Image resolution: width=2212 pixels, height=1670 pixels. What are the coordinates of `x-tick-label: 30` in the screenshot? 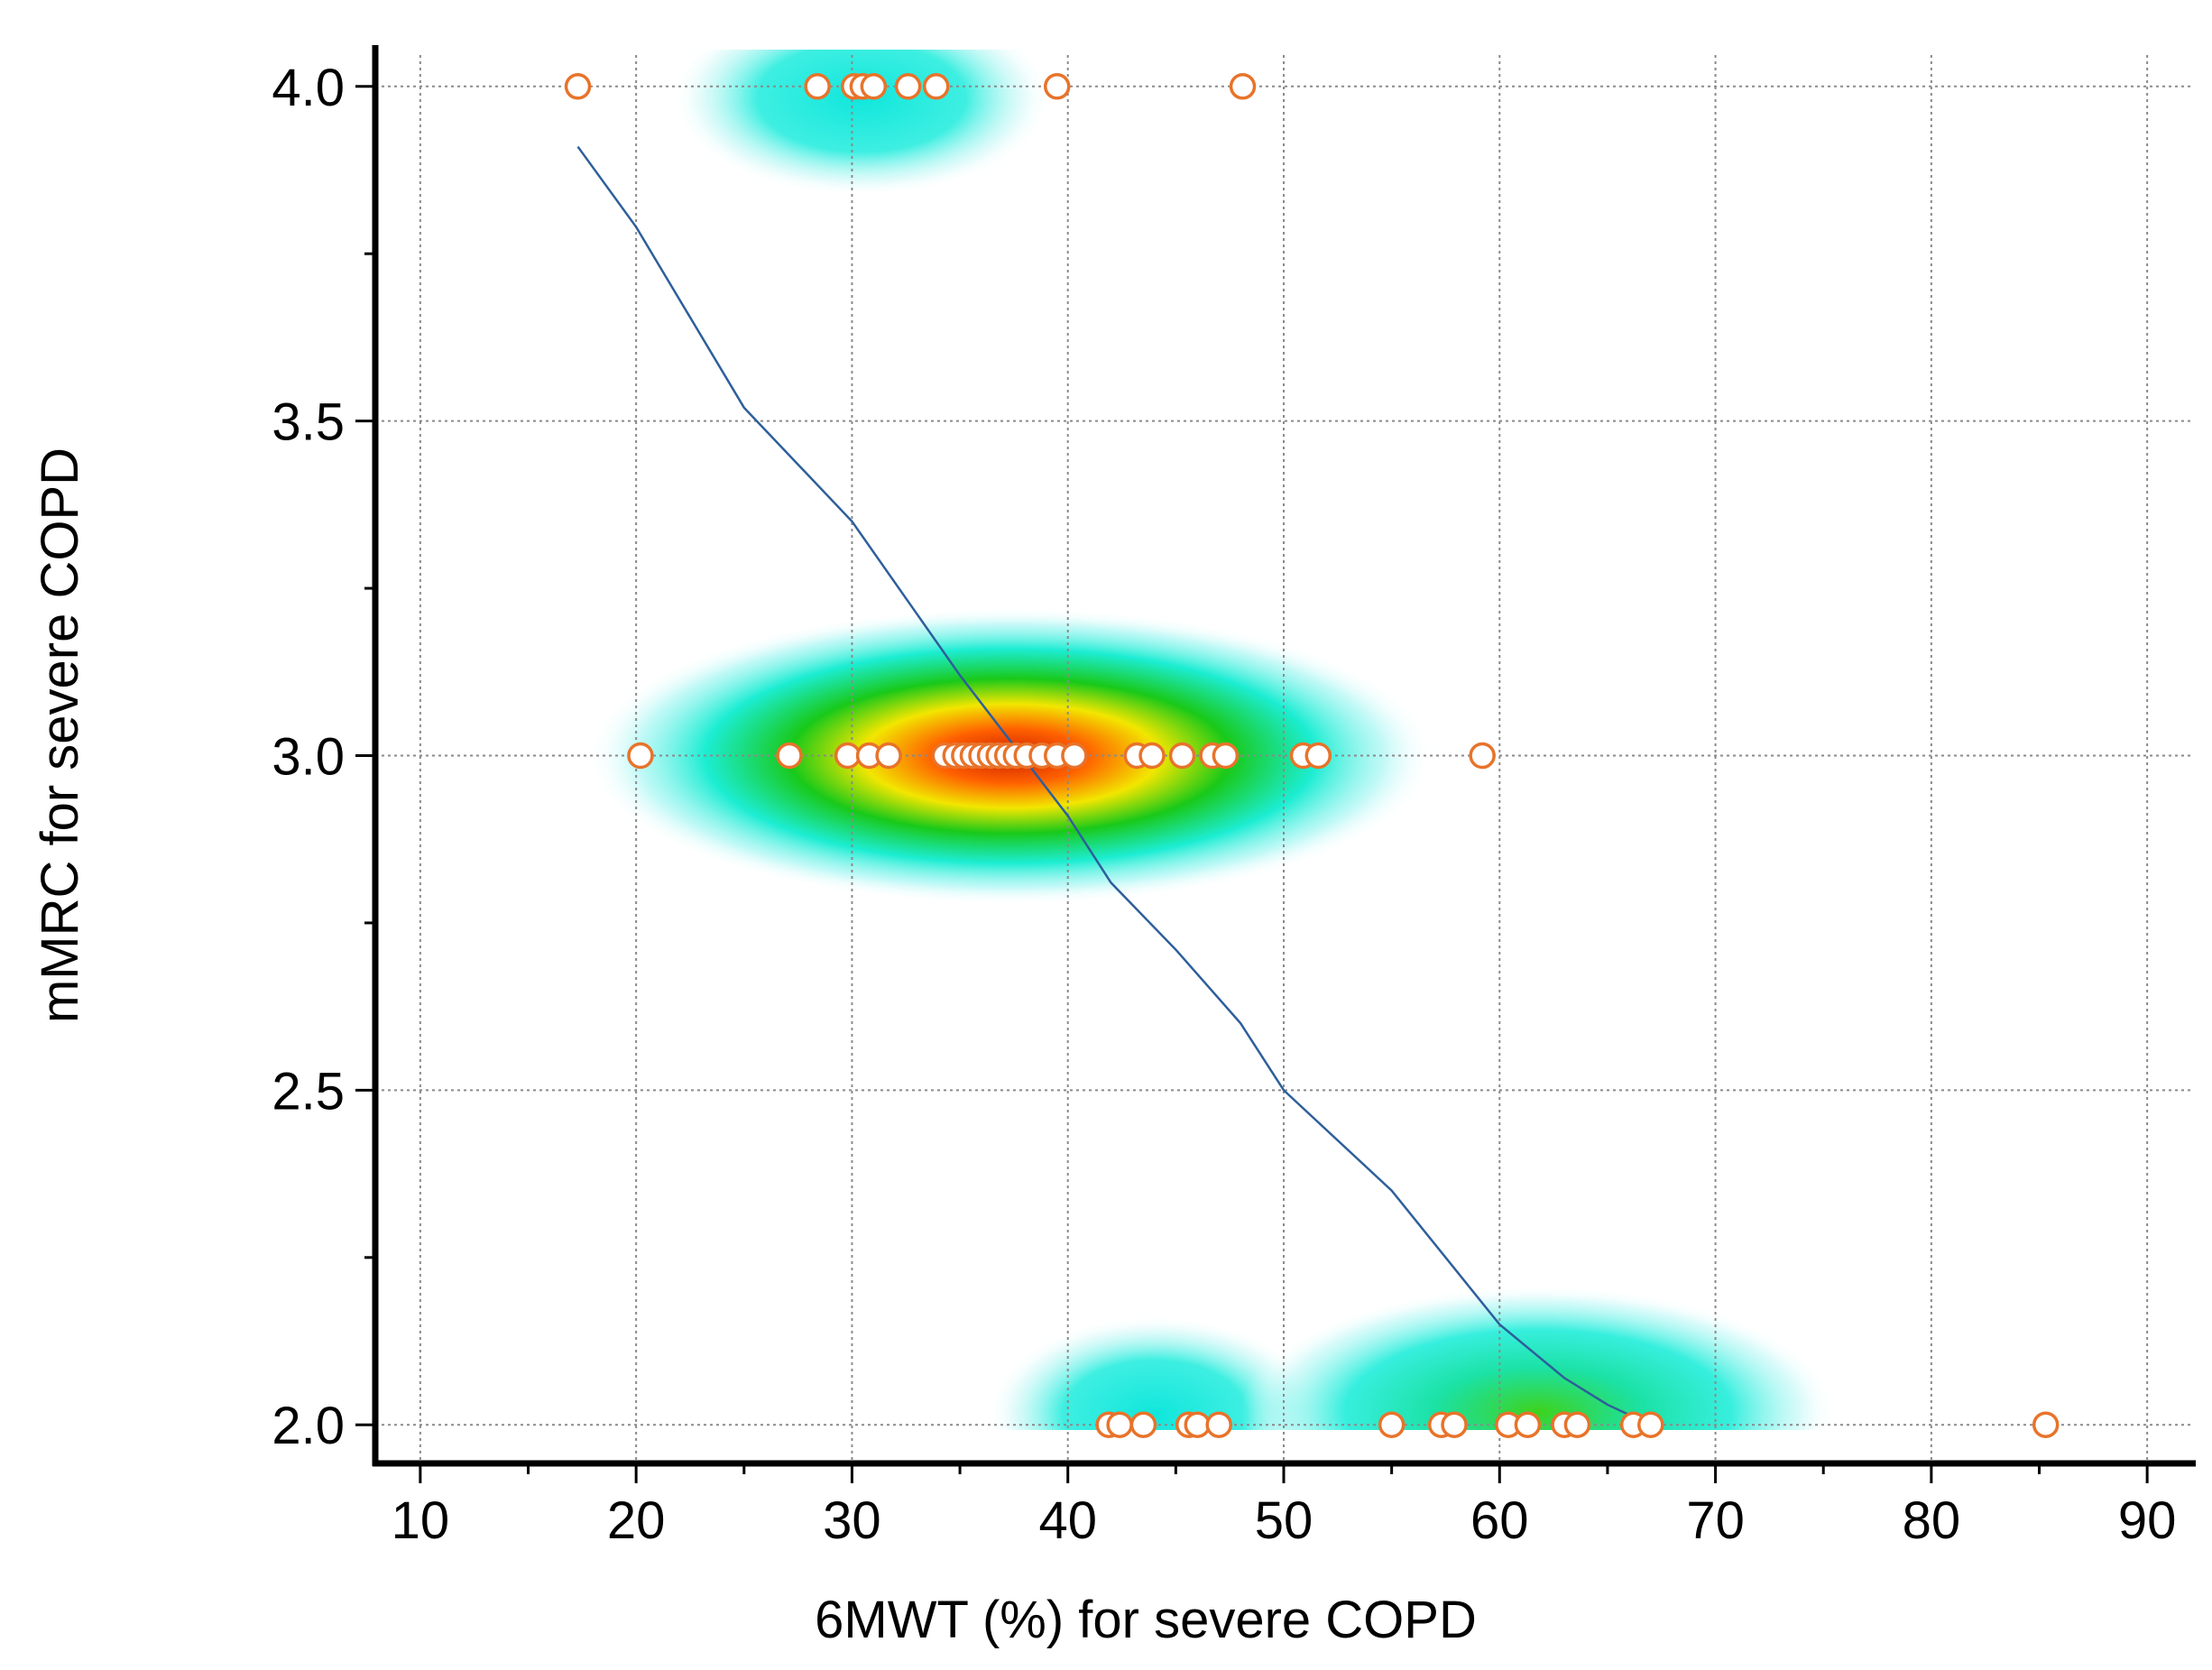 It's located at (852, 1521).